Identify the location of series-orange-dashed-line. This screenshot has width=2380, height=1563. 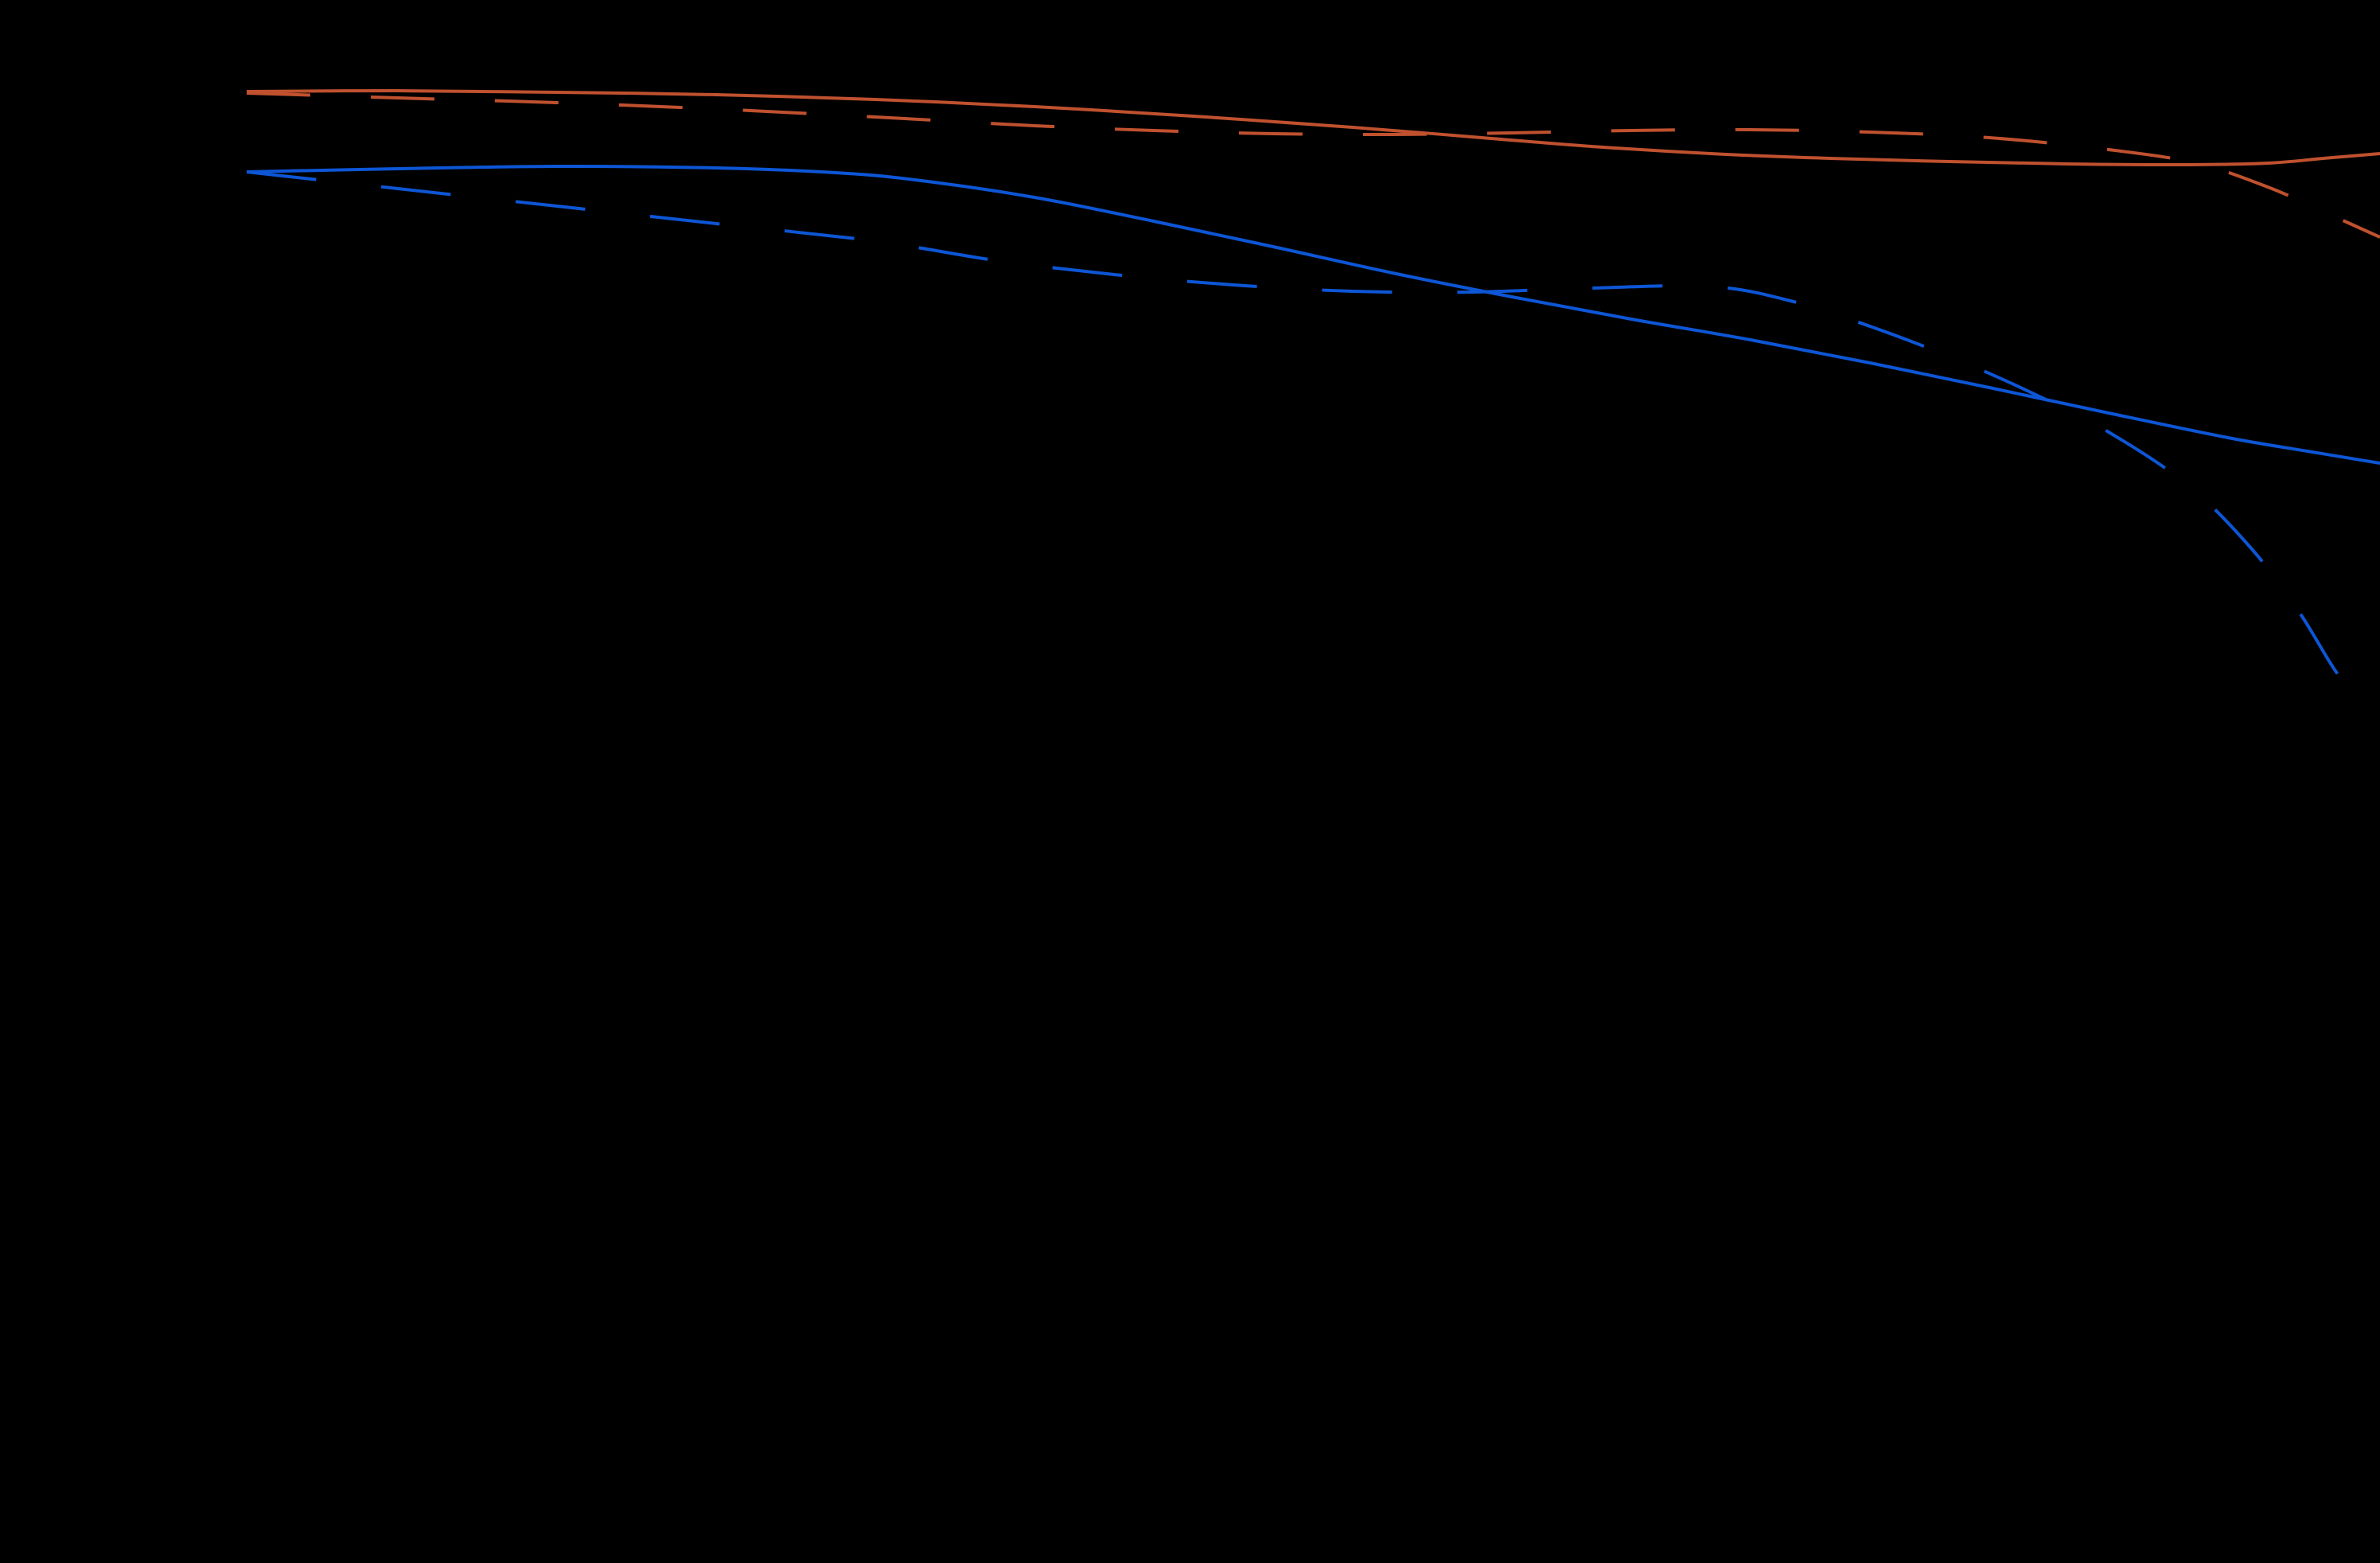
(1313, 165).